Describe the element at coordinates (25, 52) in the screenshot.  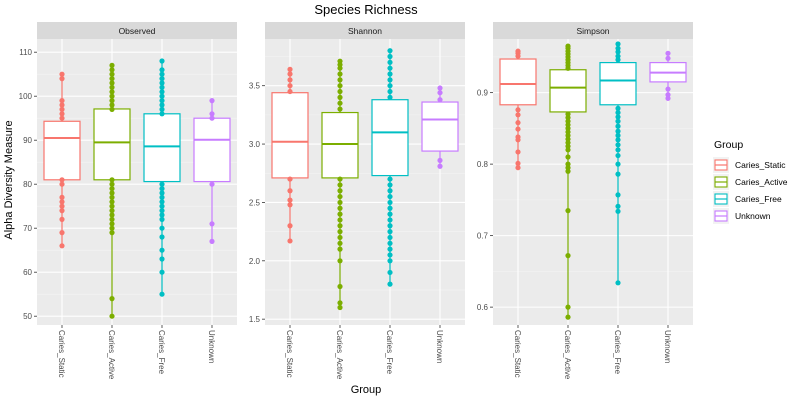
I see `y-tick-label: 110` at that location.